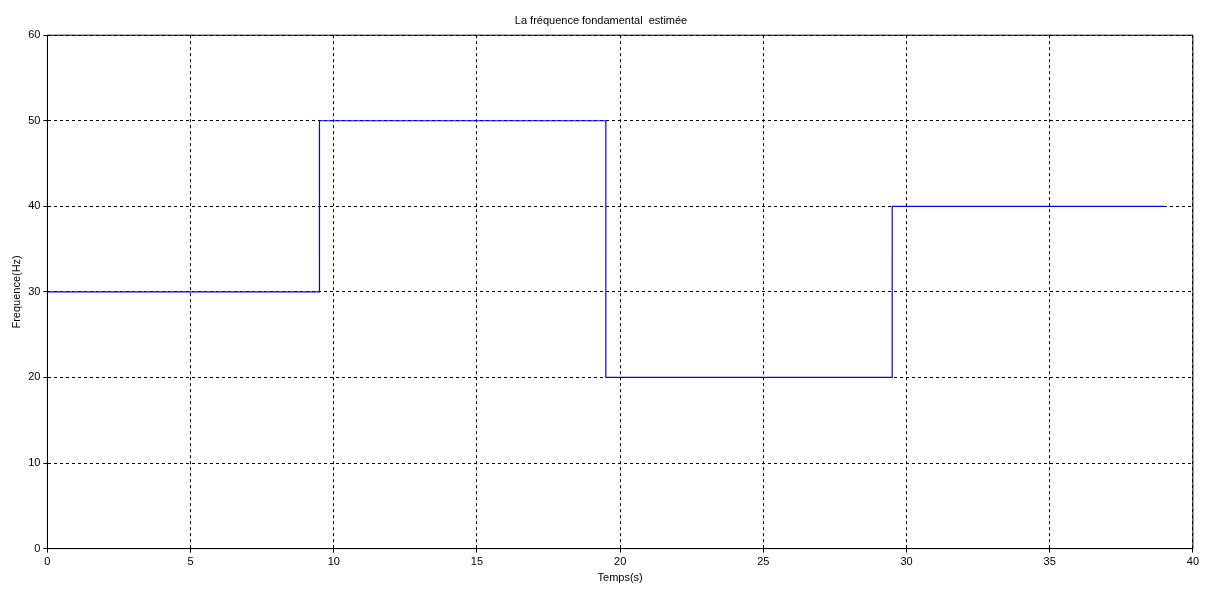 The image size is (1210, 593). Describe the element at coordinates (906, 561) in the screenshot. I see `x-tick-label: 30` at that location.